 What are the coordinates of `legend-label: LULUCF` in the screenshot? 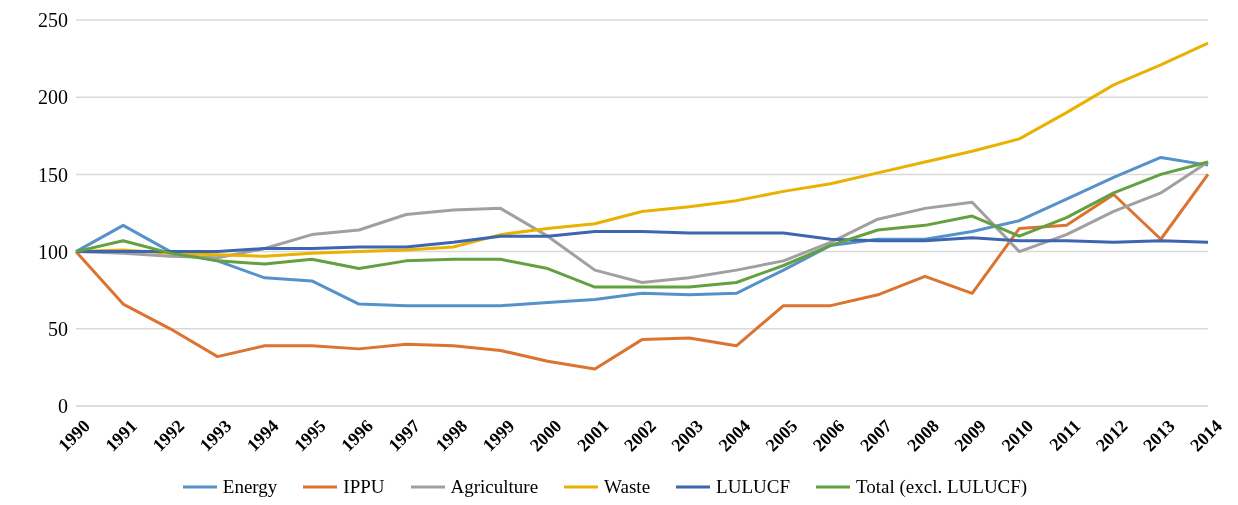 It's located at (753, 487).